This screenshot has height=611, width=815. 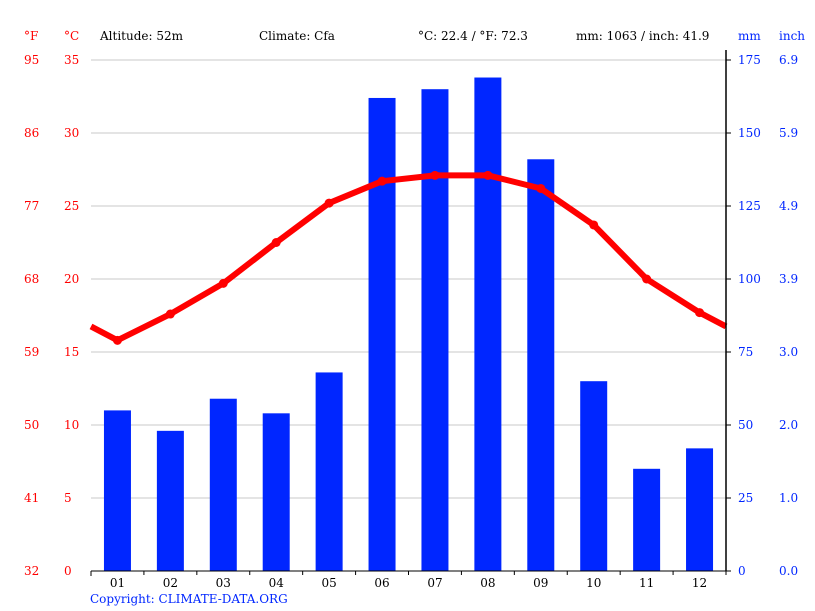 What do you see at coordinates (277, 583) in the screenshot?
I see `month-label: 04` at bounding box center [277, 583].